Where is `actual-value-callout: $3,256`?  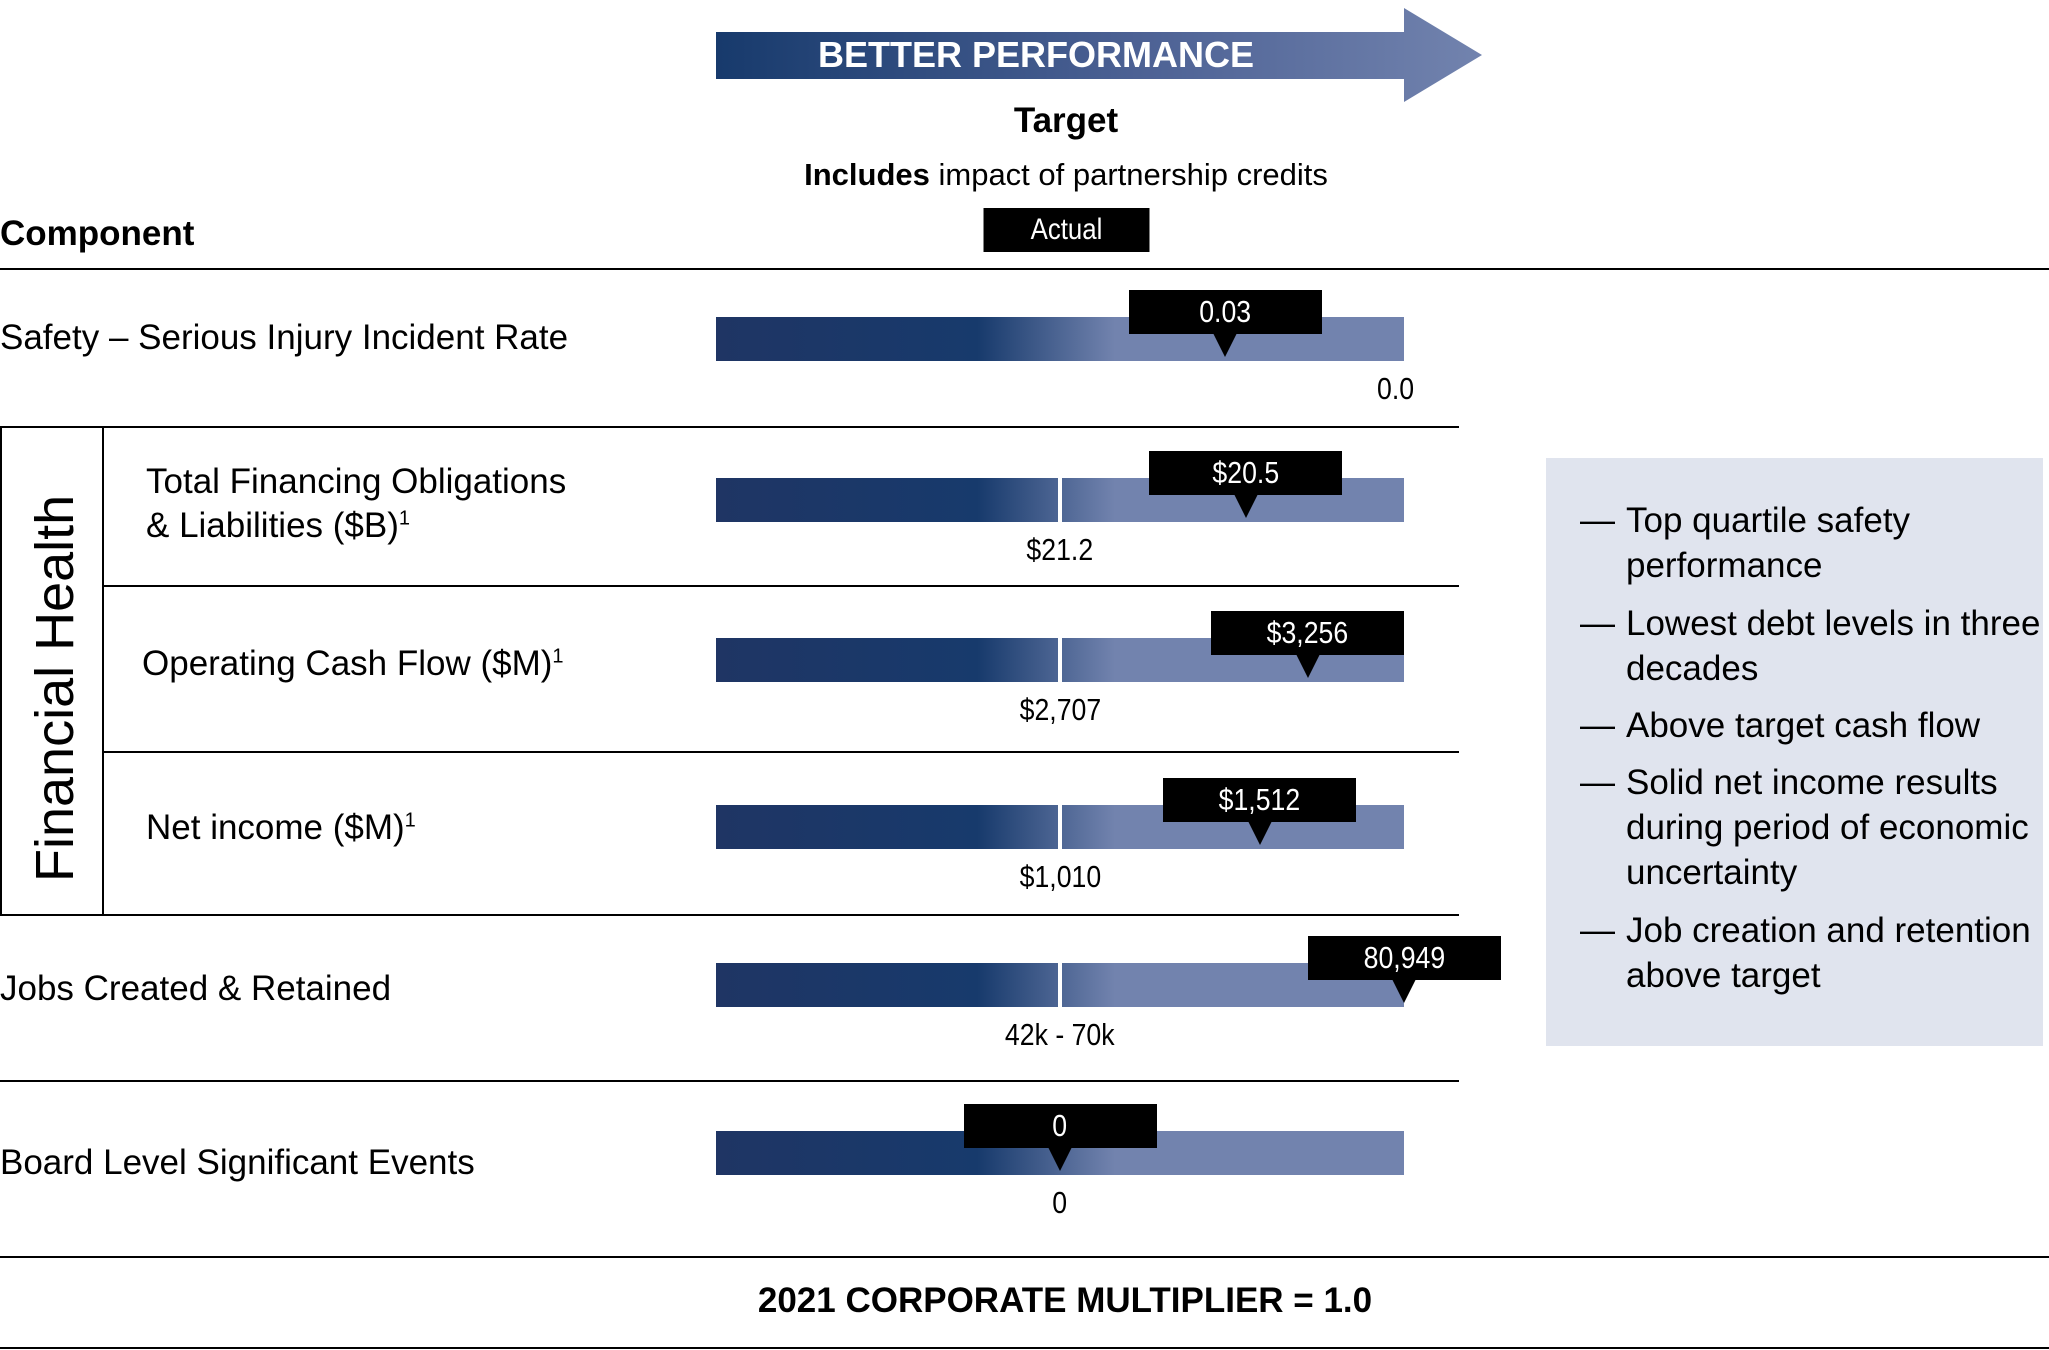
actual-value-callout: $3,256 is located at coordinates (1308, 633).